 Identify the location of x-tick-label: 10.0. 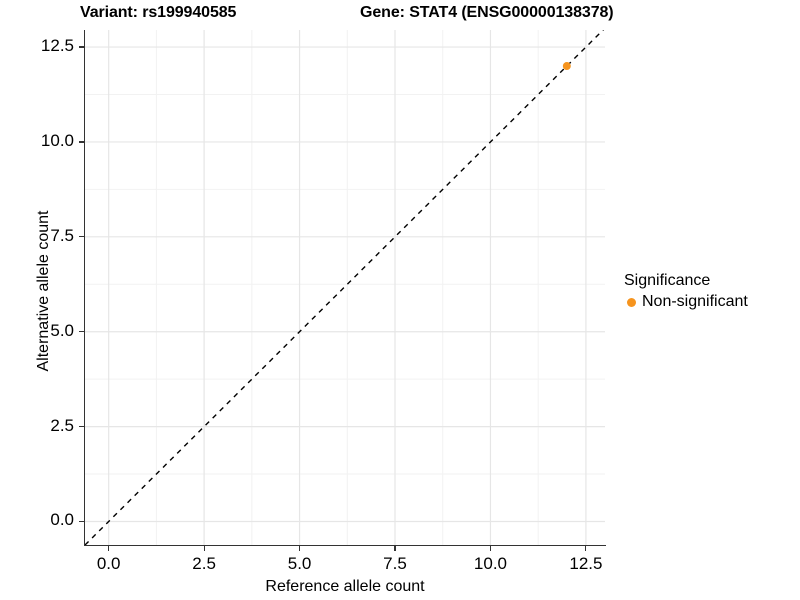
(490, 563).